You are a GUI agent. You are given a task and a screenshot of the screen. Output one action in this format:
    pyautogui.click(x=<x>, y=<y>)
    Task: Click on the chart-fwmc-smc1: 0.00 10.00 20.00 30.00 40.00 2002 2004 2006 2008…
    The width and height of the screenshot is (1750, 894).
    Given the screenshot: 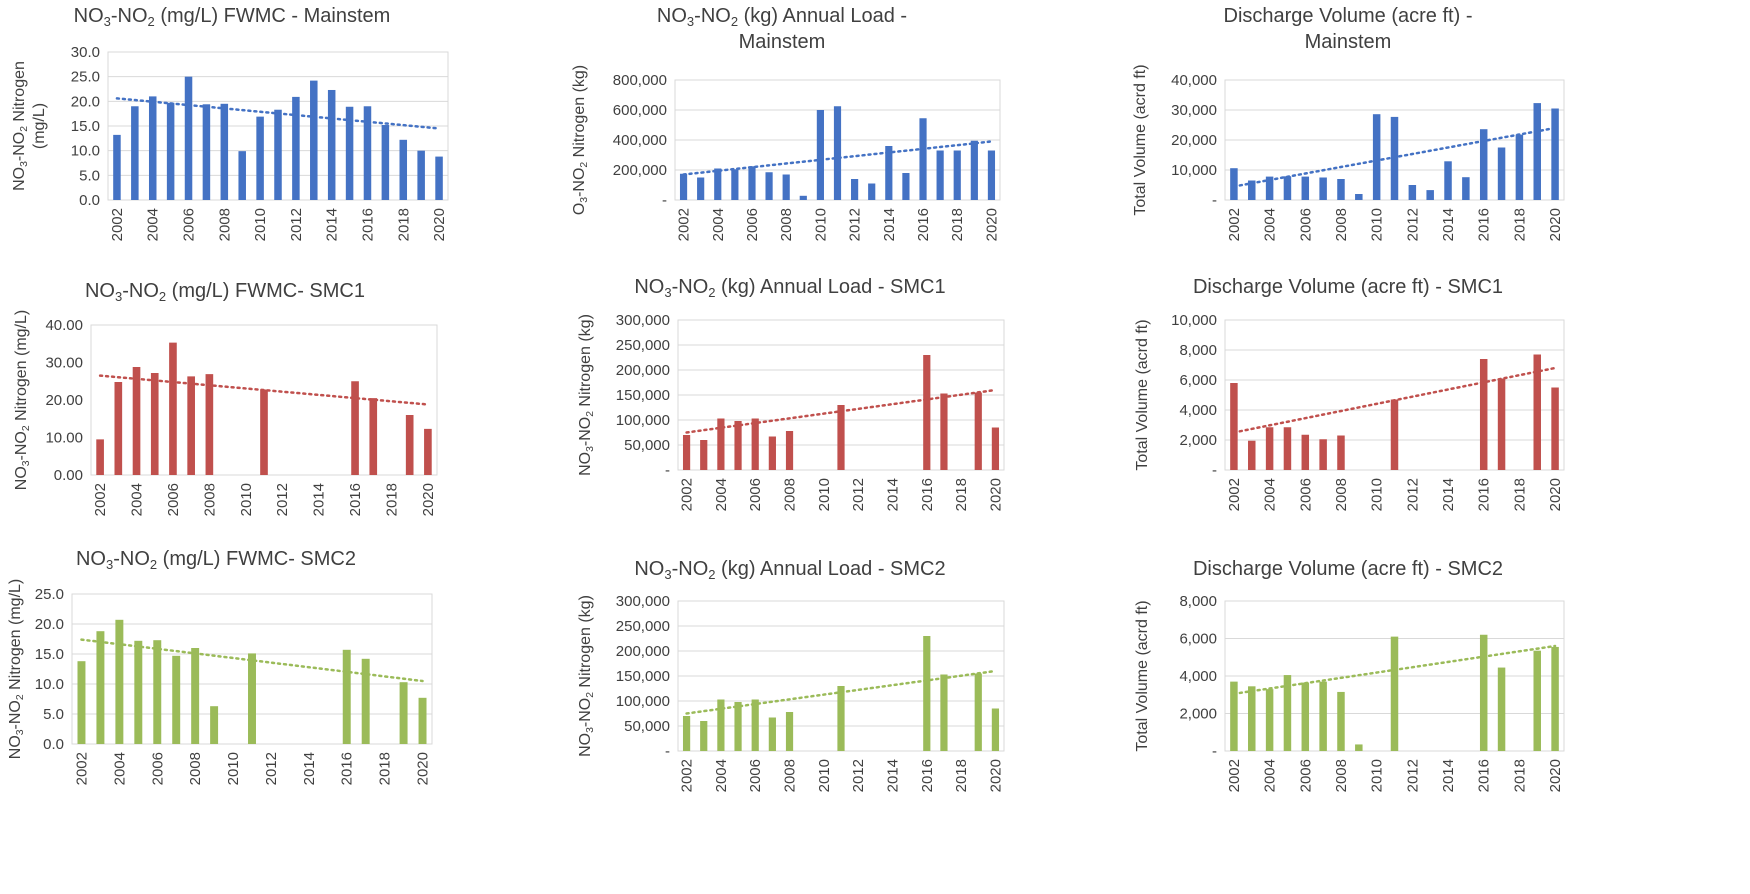 What is the action you would take?
    pyautogui.click(x=225, y=398)
    